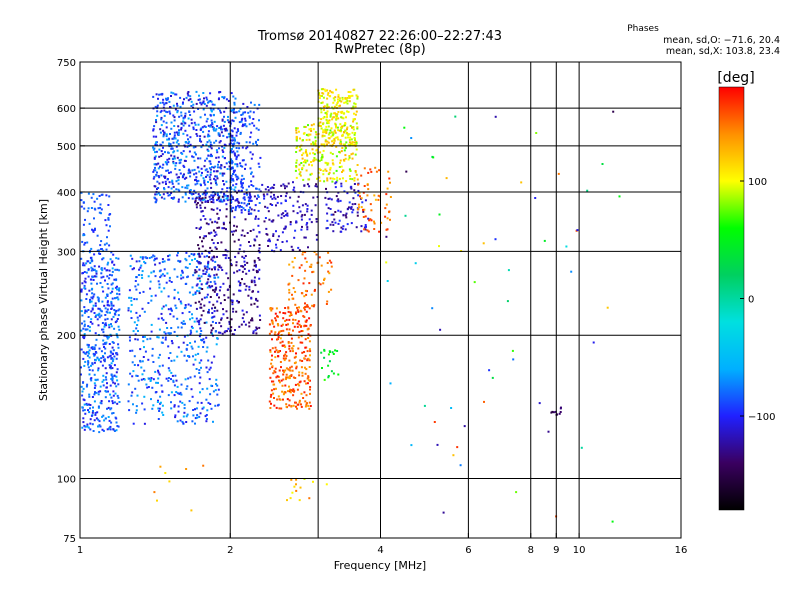 This screenshot has height=600, width=800. I want to click on x-tick-label: 4, so click(380, 550).